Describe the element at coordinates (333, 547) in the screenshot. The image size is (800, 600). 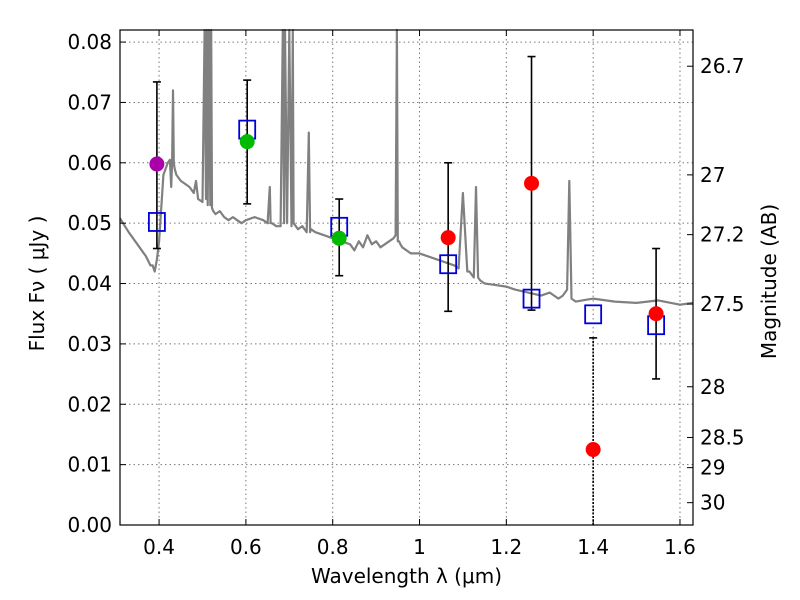
I see `x-tick-label: 0.8` at that location.